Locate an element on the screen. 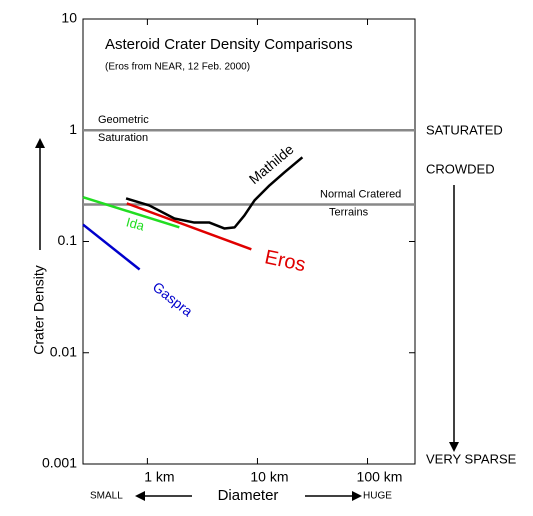 The height and width of the screenshot is (516, 533). reference-label: Geometric is located at coordinates (123, 120).